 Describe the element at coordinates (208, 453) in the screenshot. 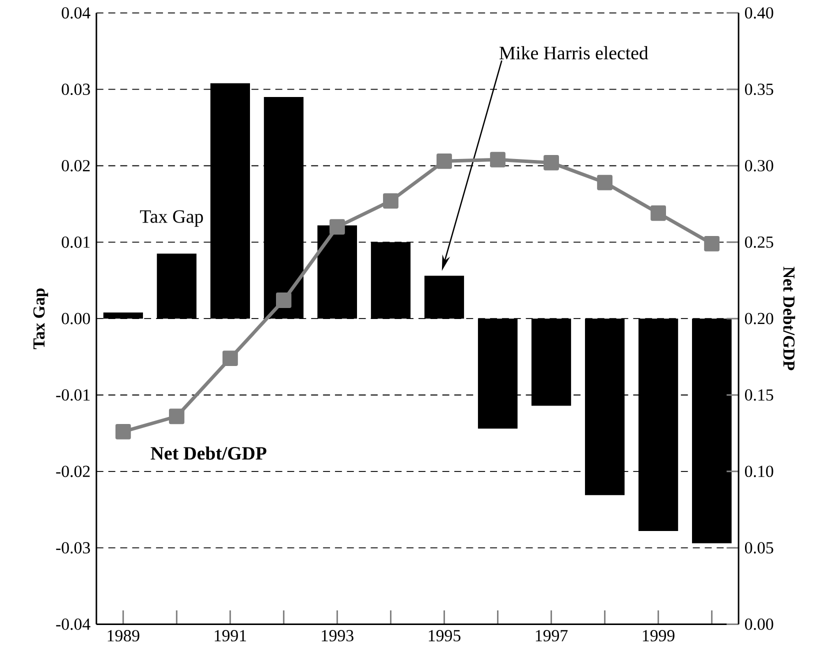

I see `series-label: Net Debt/GDP` at that location.